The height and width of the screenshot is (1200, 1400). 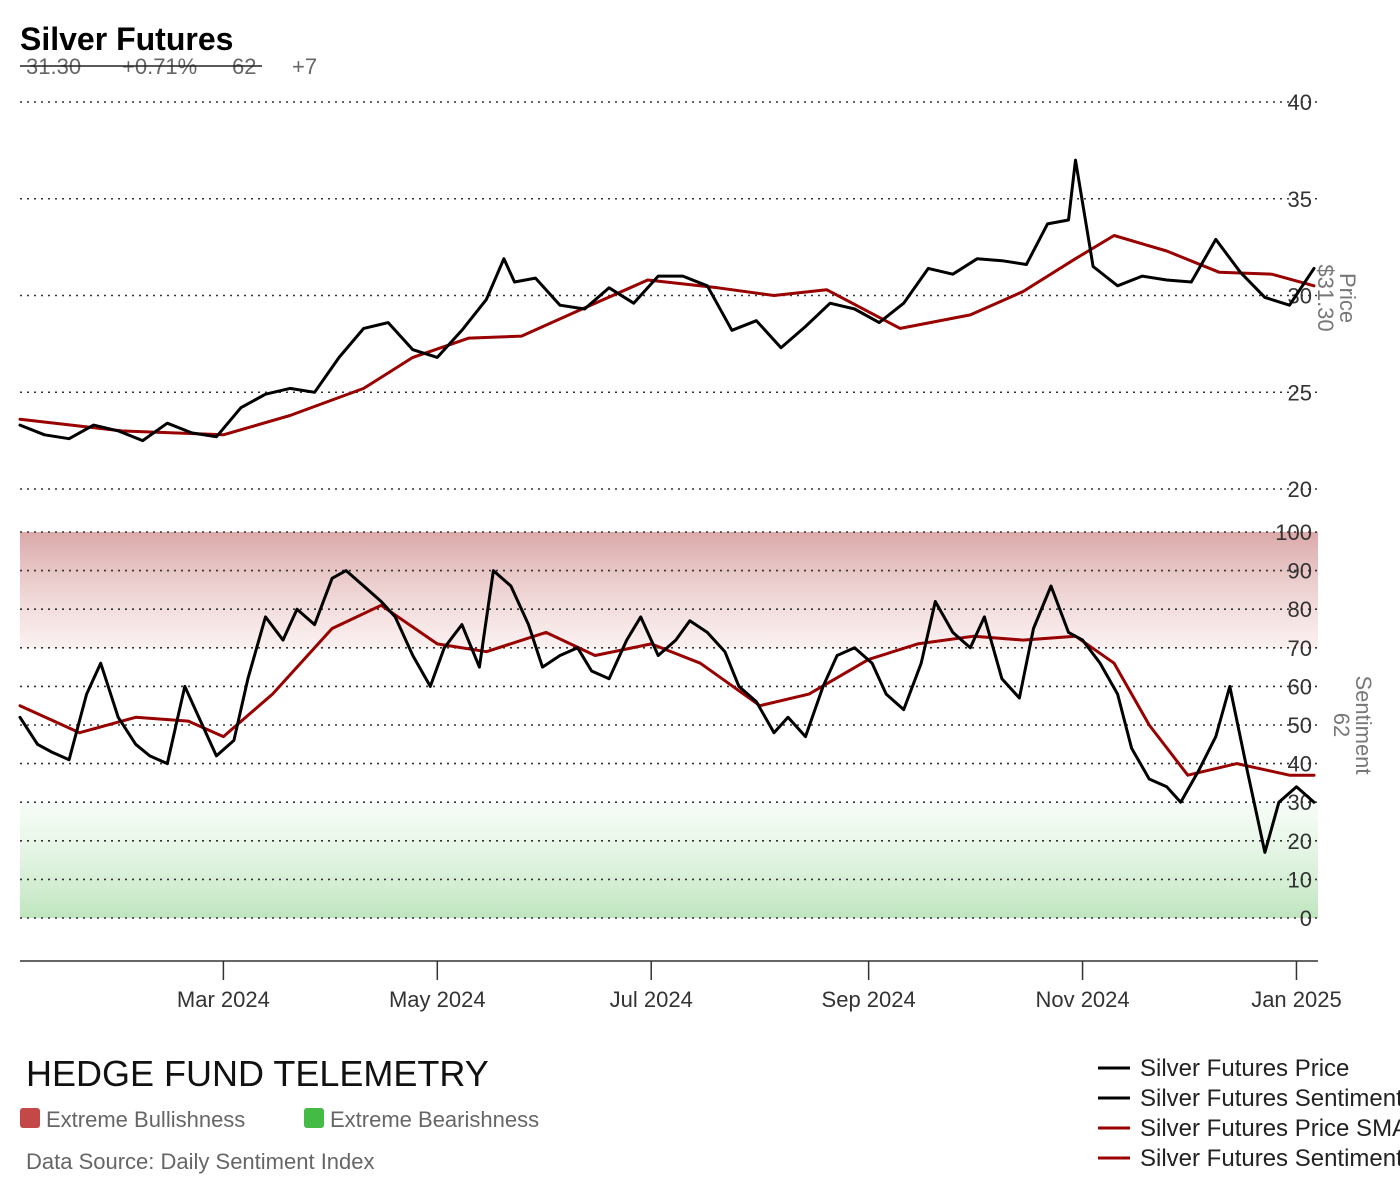 I want to click on sentiment-axis-label: Sentiment 62, so click(x=1352, y=724).